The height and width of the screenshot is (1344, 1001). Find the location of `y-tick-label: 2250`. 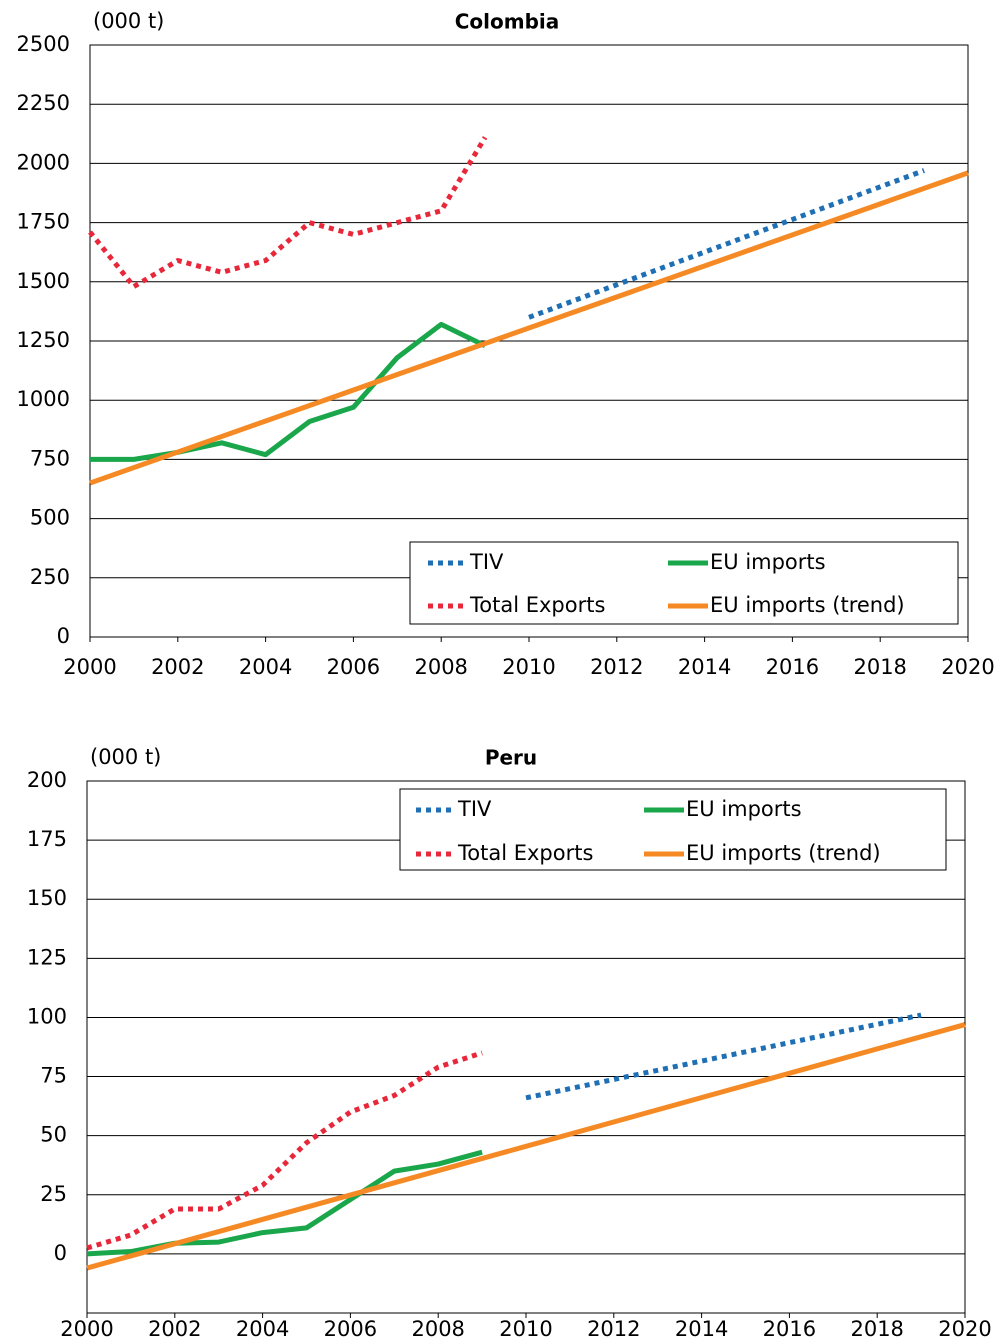

y-tick-label: 2250 is located at coordinates (43, 103).